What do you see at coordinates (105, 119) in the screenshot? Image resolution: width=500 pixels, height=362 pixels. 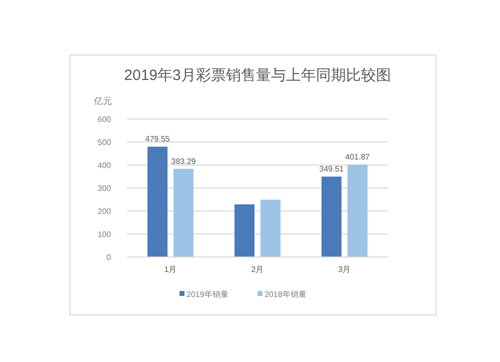 I see `y-tick-label: 600` at bounding box center [105, 119].